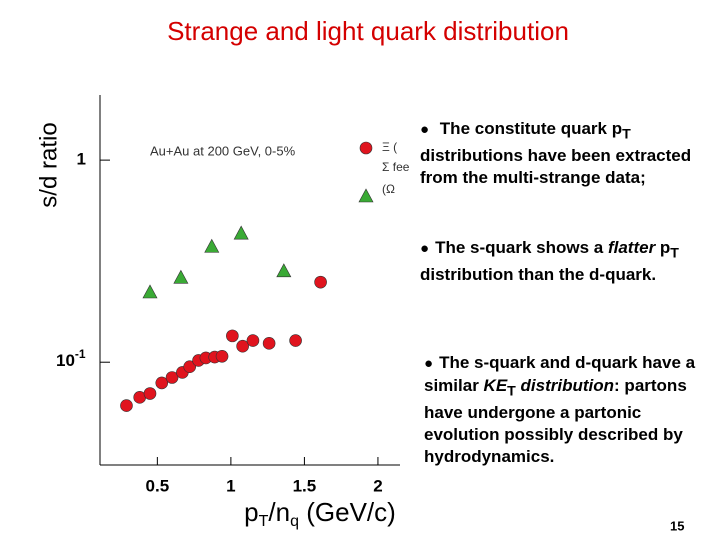 This screenshot has height=540, width=720. Describe the element at coordinates (389, 147) in the screenshot. I see `legend-text: Ξ (` at that location.